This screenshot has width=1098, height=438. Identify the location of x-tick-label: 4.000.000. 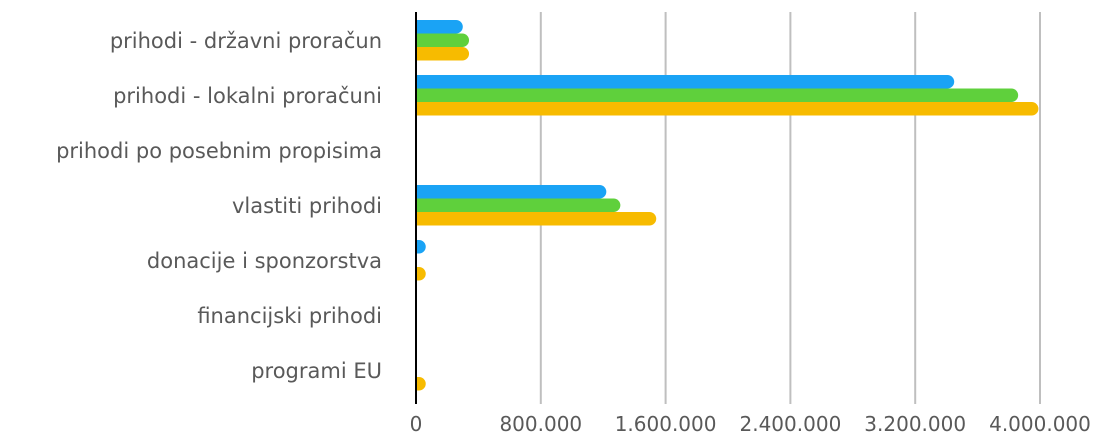
(1040, 424).